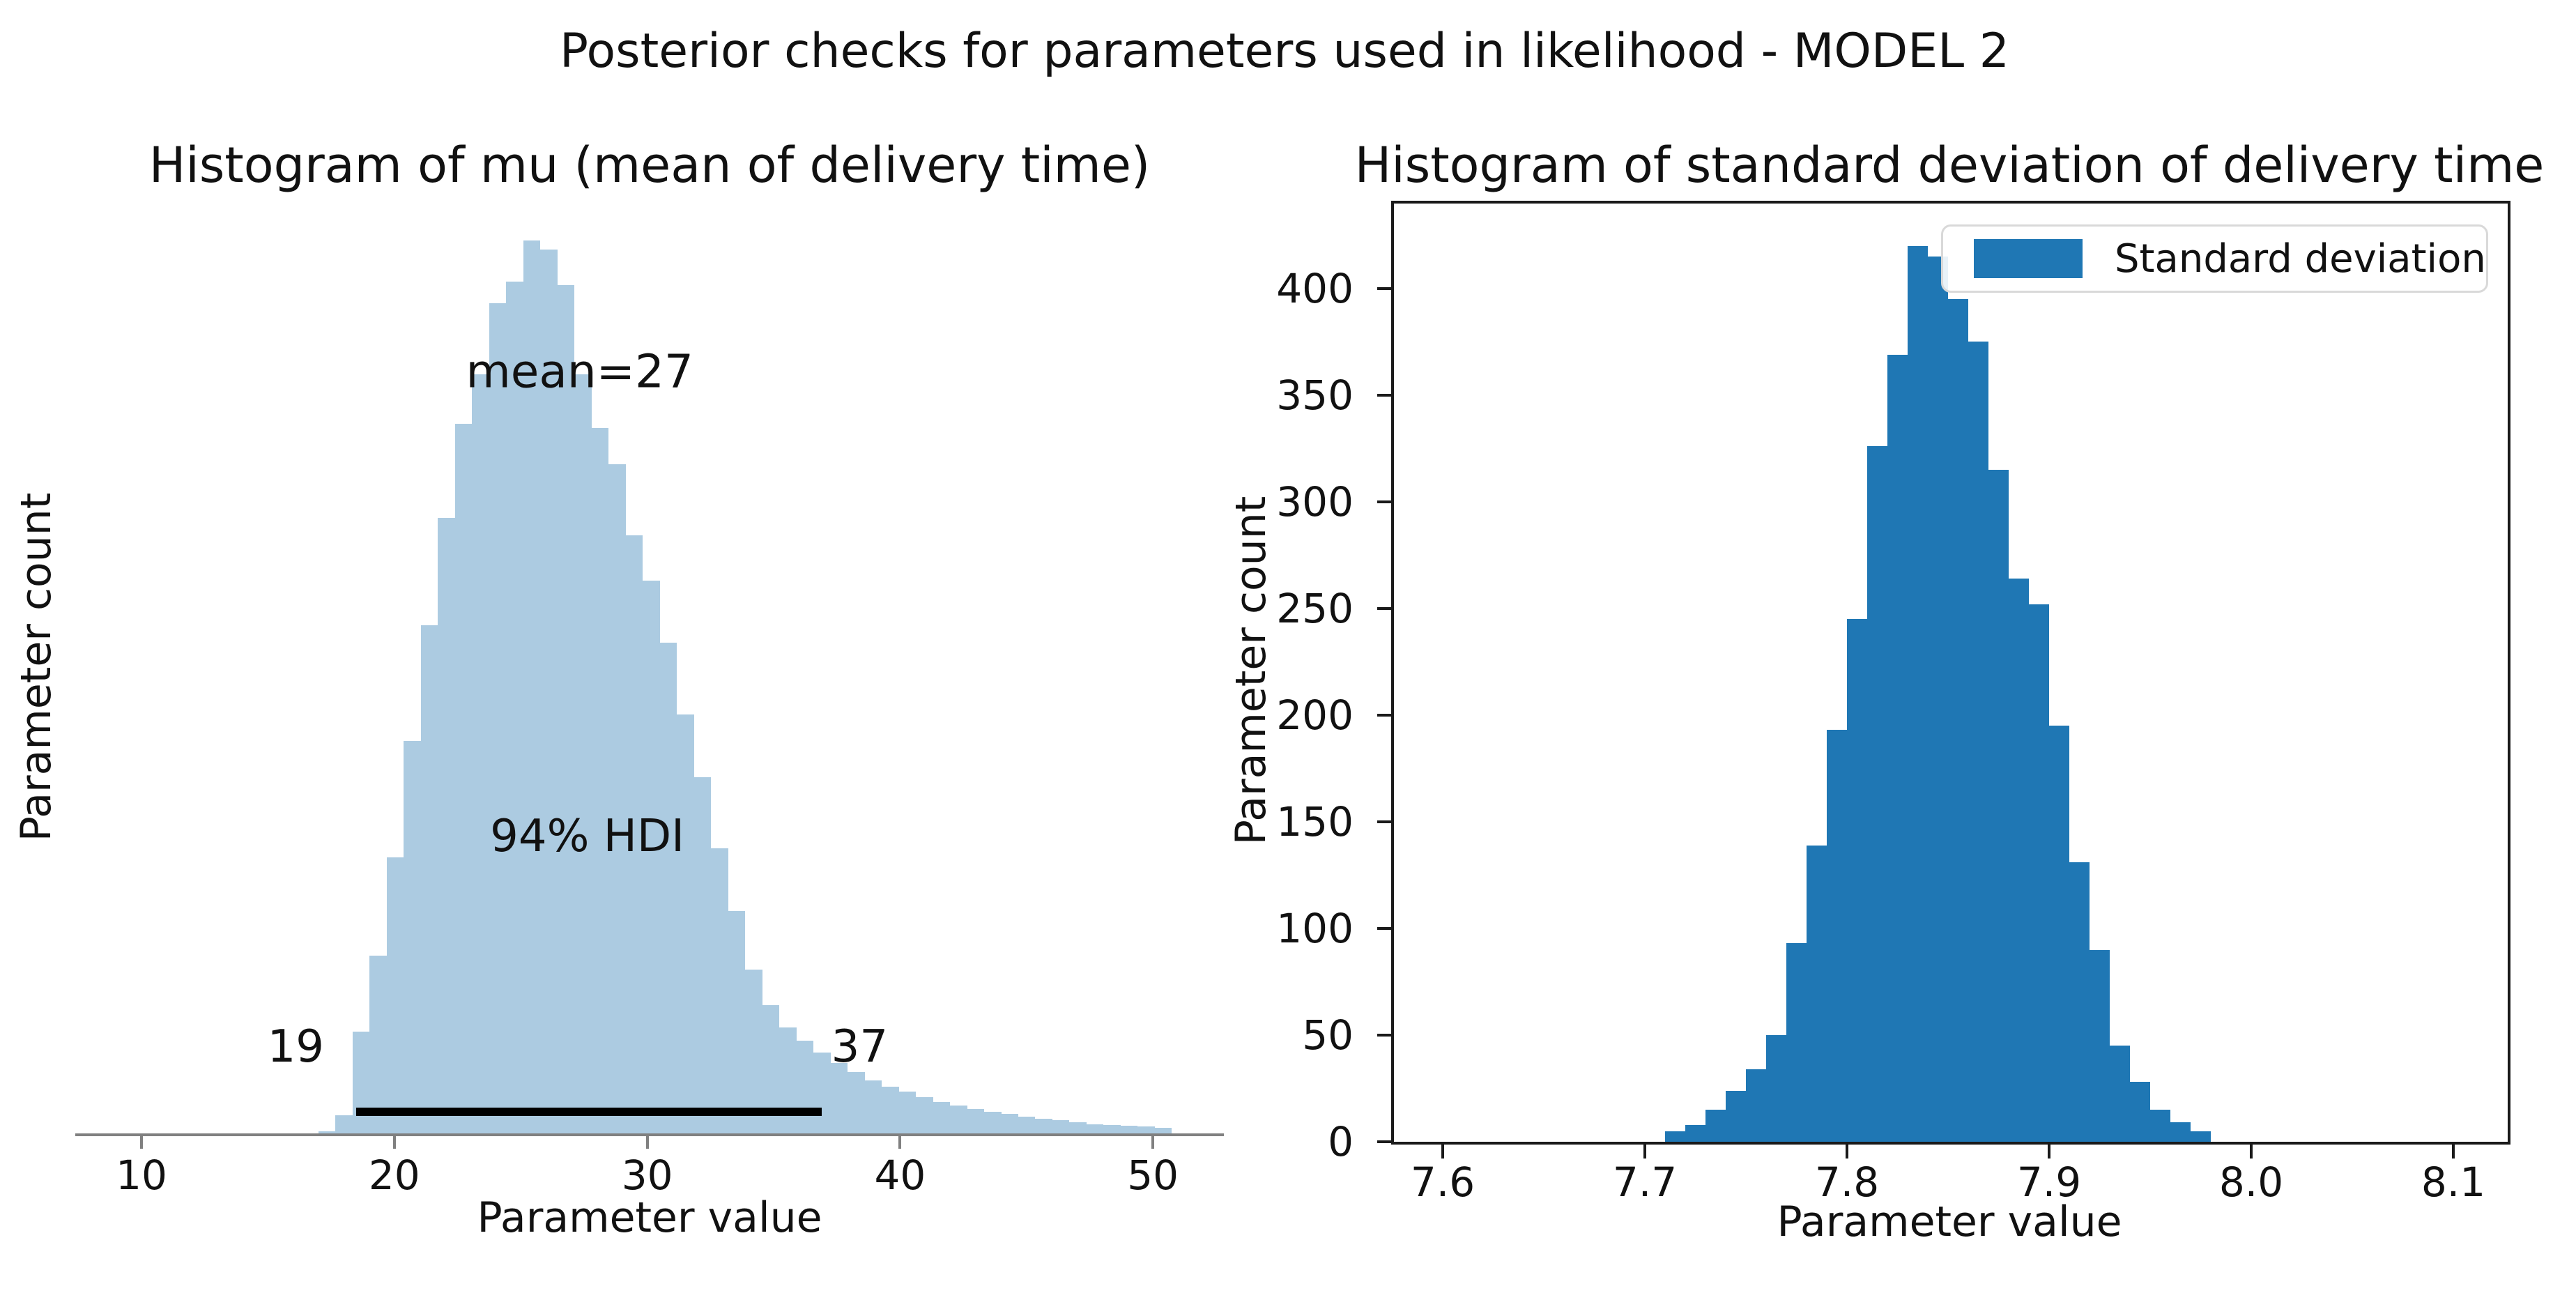 The width and height of the screenshot is (2576, 1300). I want to click on sd-y-tick-label: 0, so click(1341, 1141).